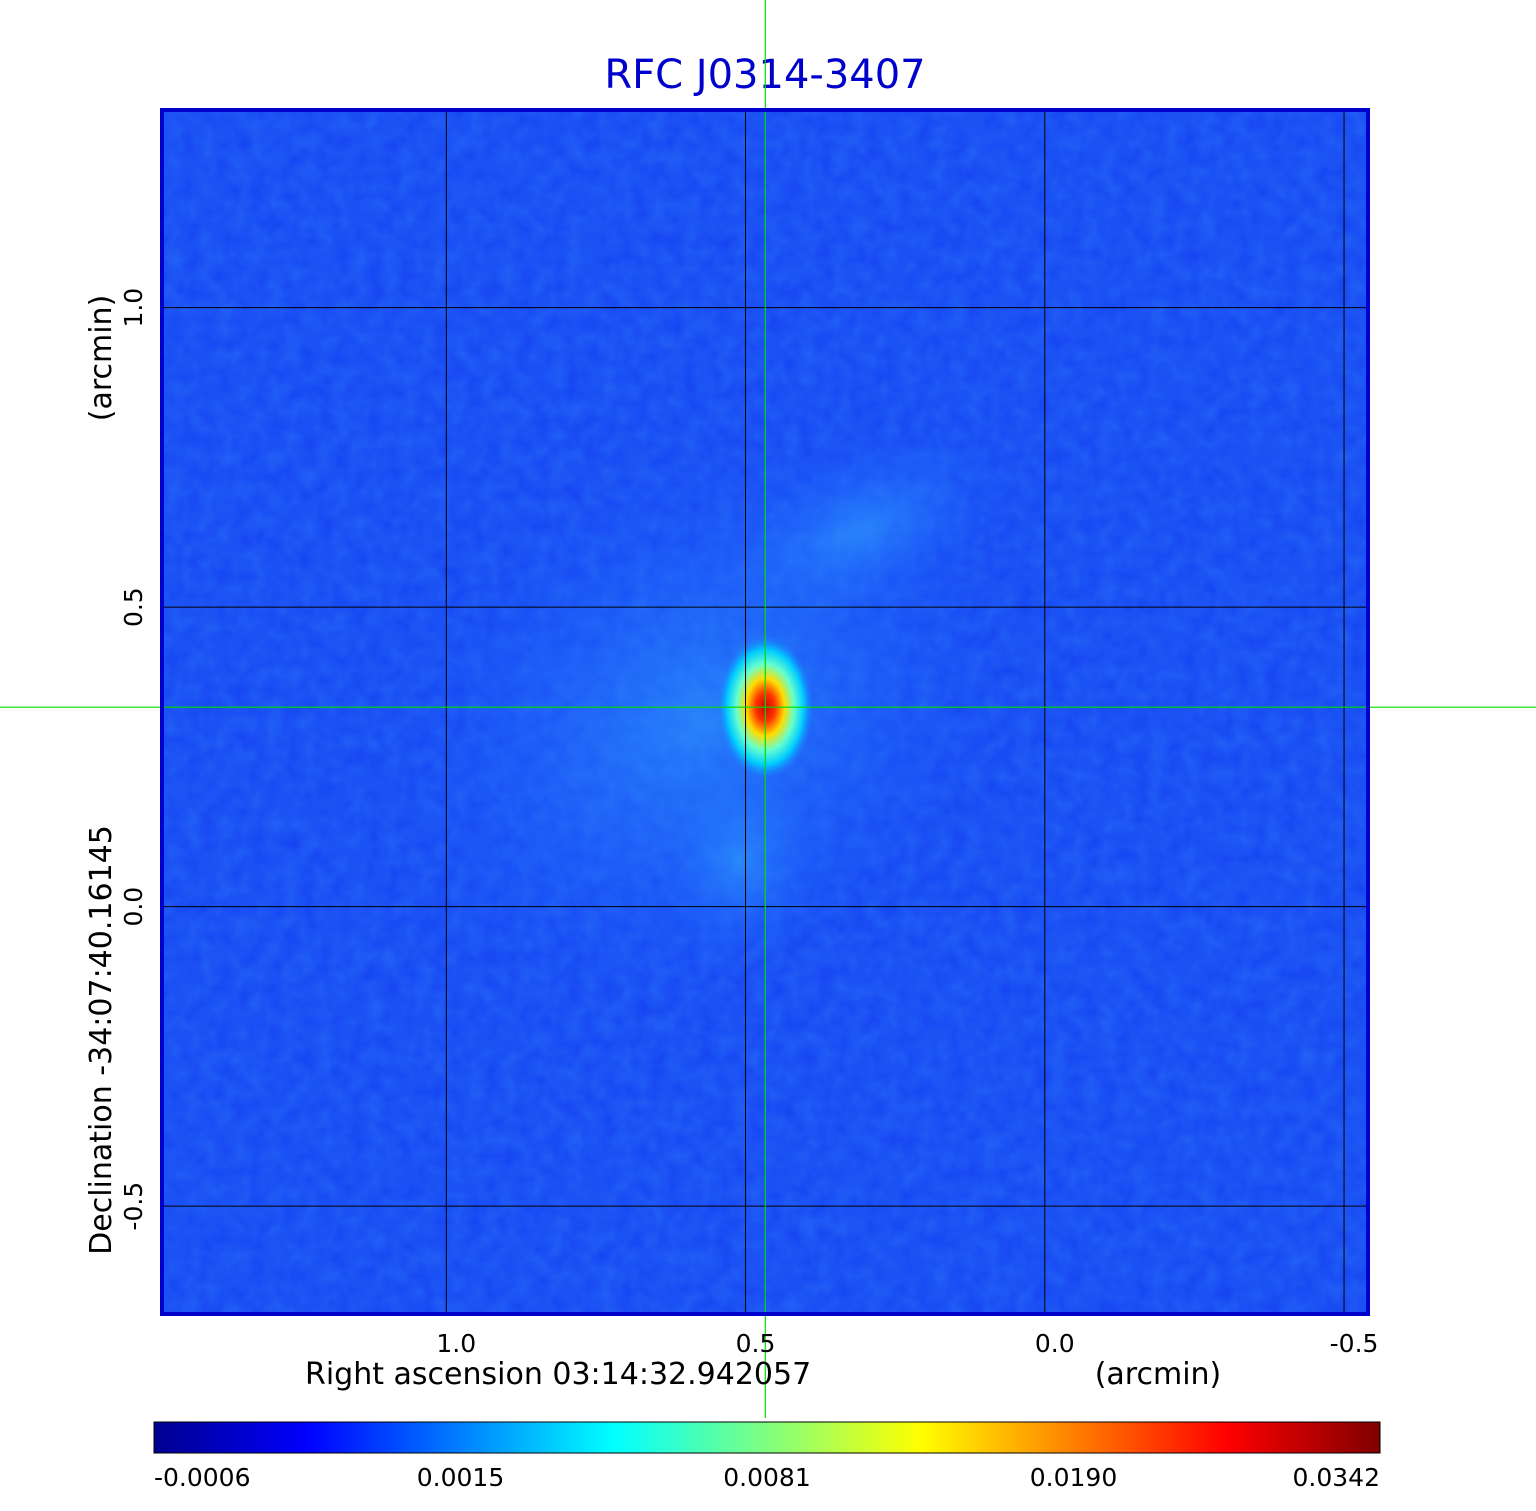  Describe the element at coordinates (133, 907) in the screenshot. I see `y-tick-label-2: 0.0` at that location.